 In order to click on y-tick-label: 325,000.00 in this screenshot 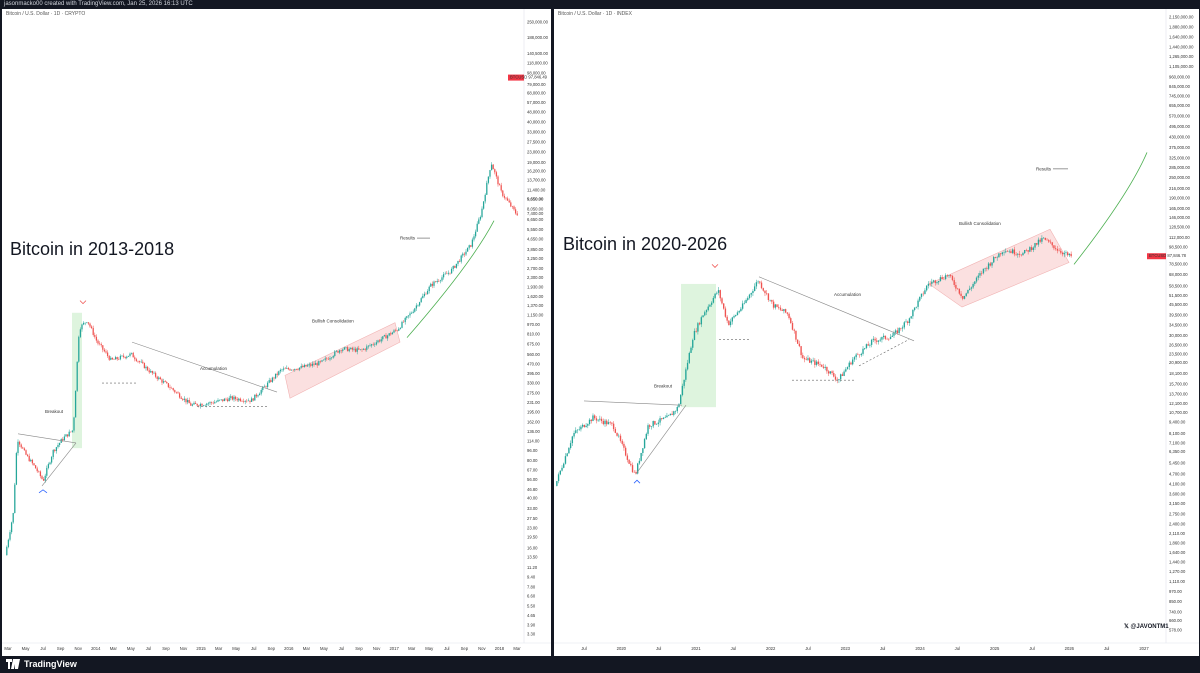, I will do `click(1180, 157)`.